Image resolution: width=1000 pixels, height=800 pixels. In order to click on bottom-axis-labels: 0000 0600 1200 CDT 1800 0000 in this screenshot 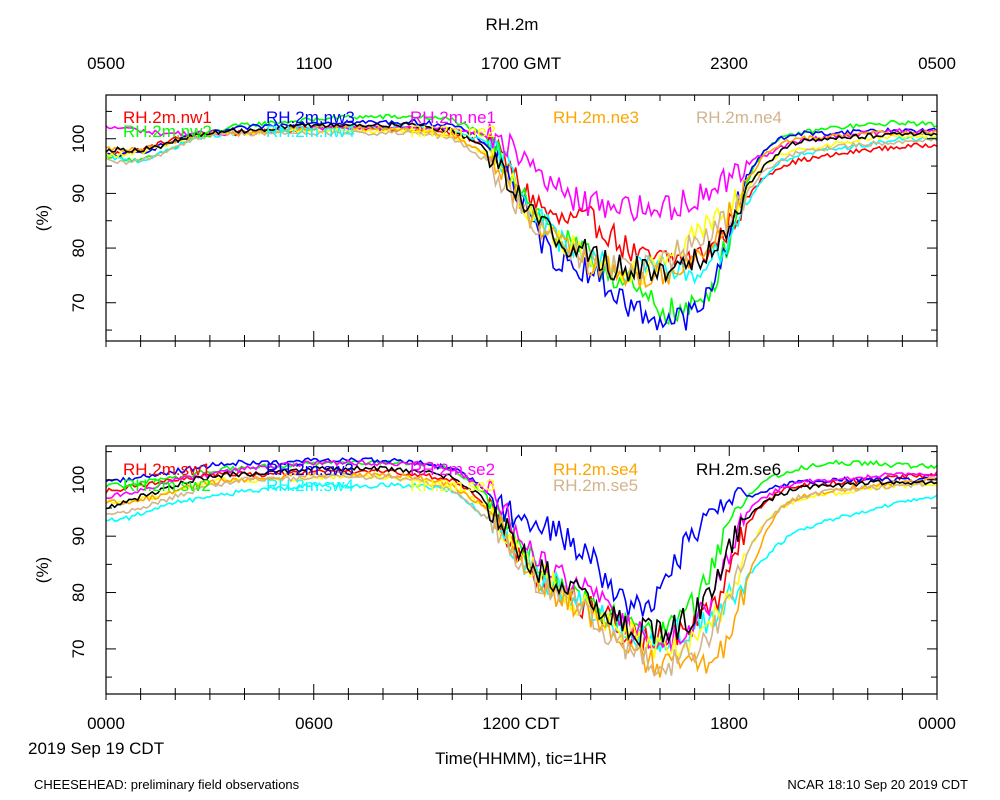, I will do `click(521, 723)`.